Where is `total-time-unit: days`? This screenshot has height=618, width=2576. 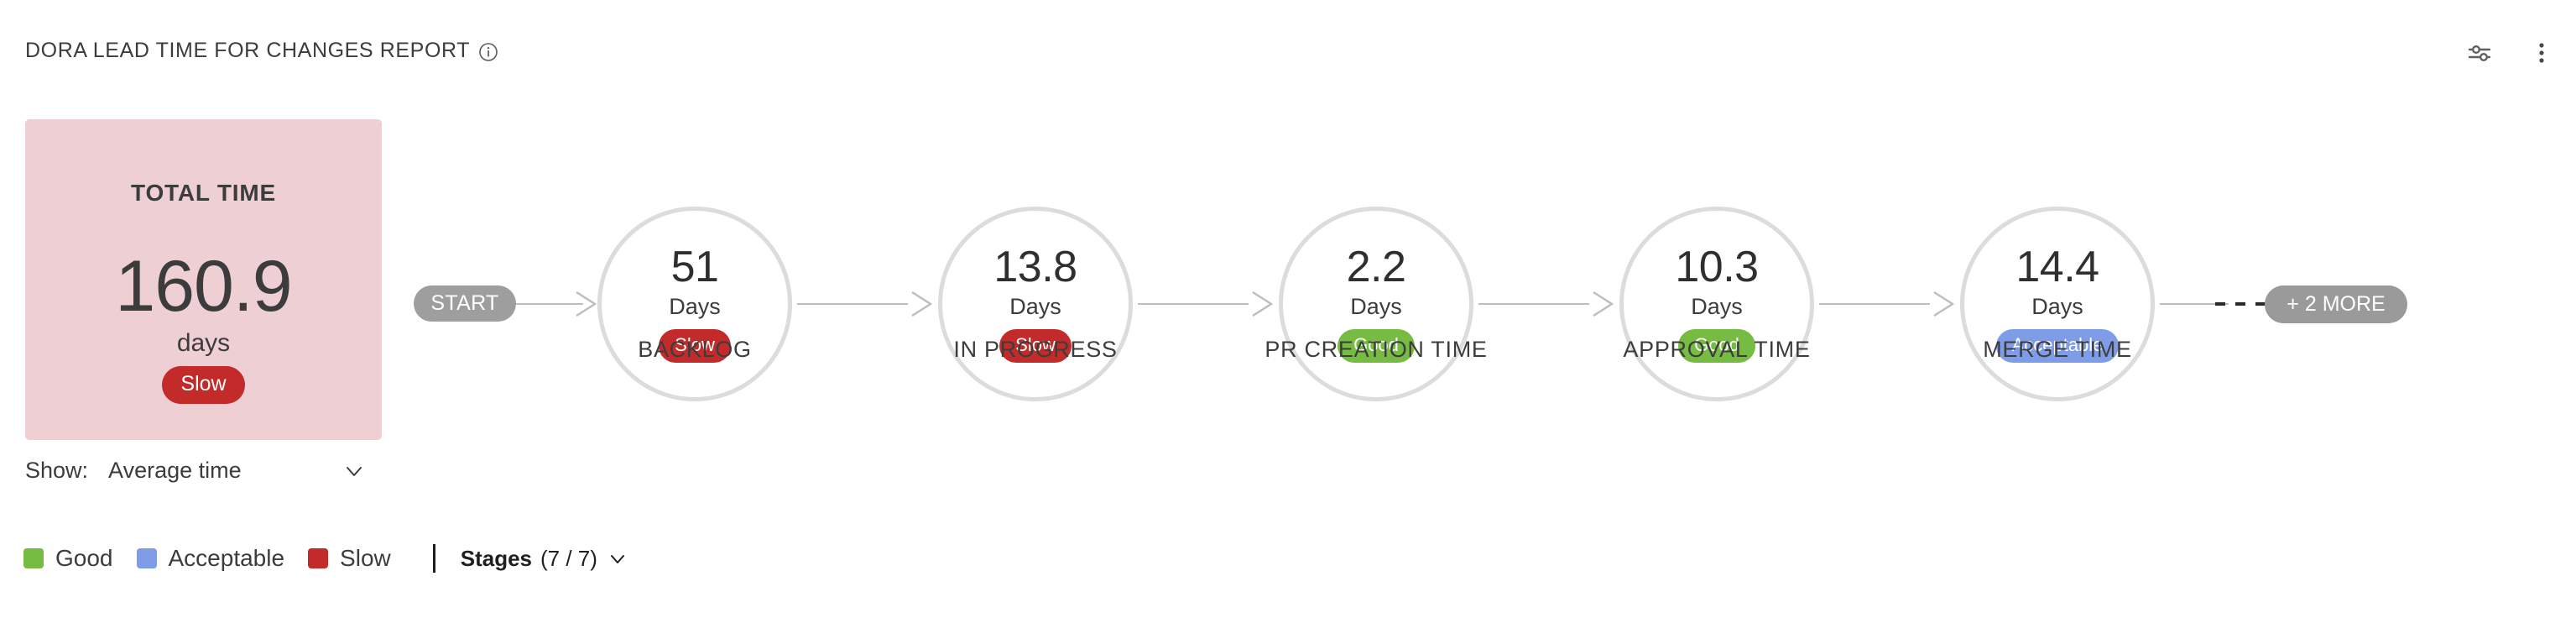
total-time-unit: days is located at coordinates (203, 343).